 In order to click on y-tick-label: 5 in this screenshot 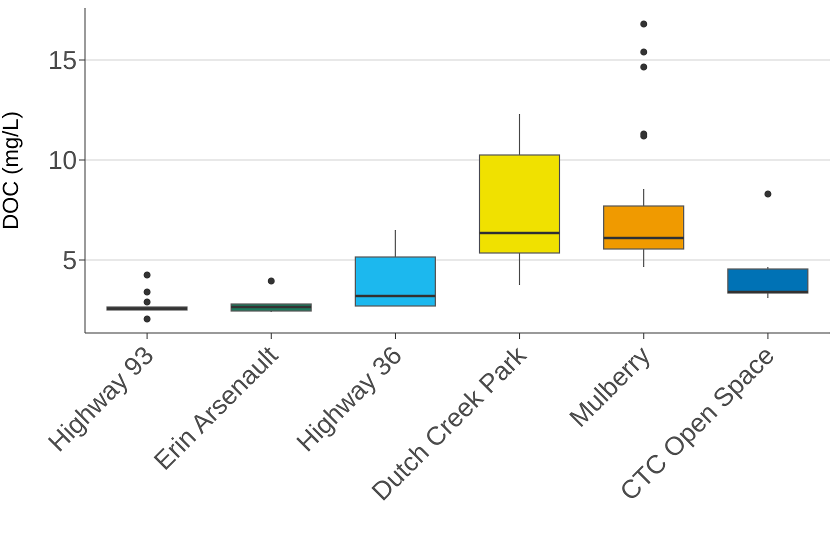, I will do `click(69, 260)`.